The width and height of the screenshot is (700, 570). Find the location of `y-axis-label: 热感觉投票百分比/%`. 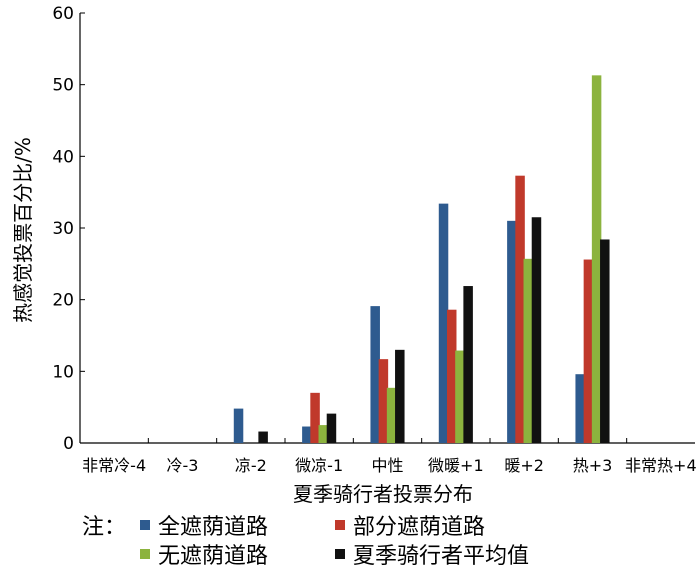

y-axis-label: 热感觉投票百分比/% is located at coordinates (23, 230).